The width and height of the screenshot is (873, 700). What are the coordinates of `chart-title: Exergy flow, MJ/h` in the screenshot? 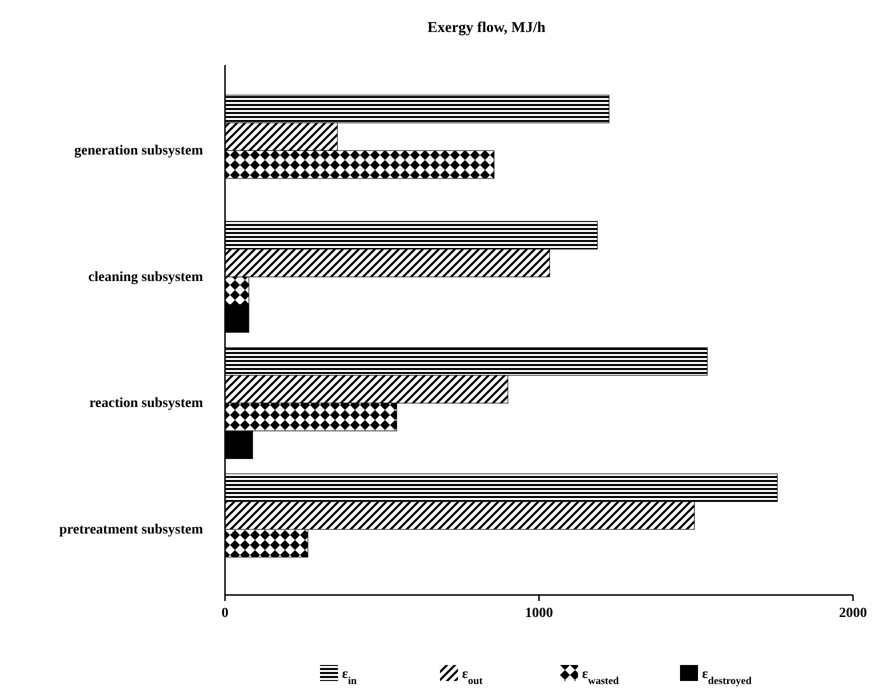 It's located at (487, 28).